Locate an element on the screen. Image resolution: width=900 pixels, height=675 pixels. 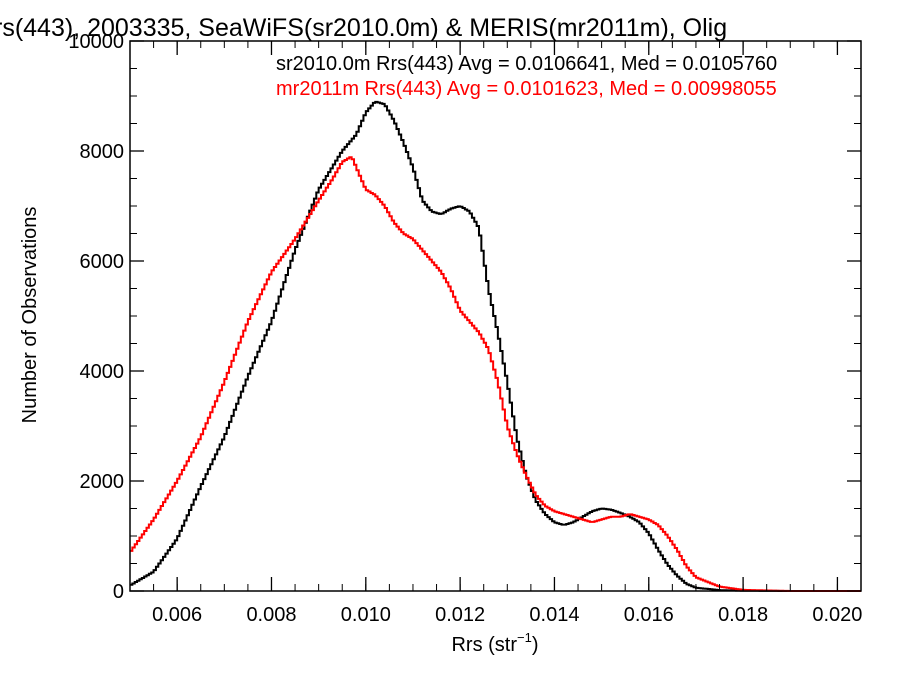
x-tick-label: 0.018 is located at coordinates (743, 615).